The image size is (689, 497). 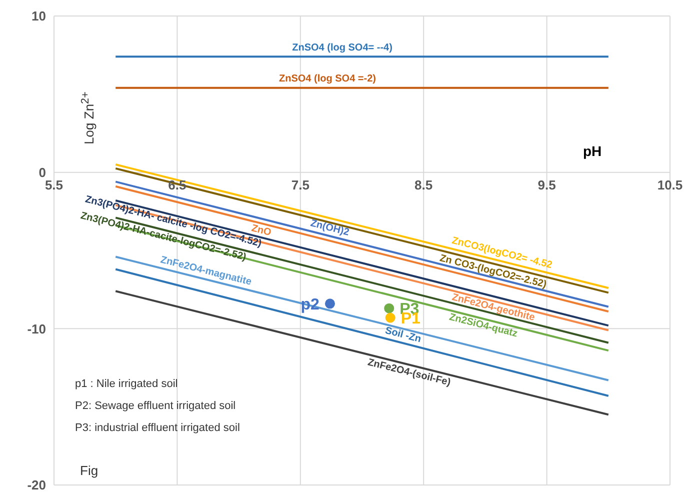 What do you see at coordinates (54, 184) in the screenshot?
I see `x-tick-label: 5.5` at bounding box center [54, 184].